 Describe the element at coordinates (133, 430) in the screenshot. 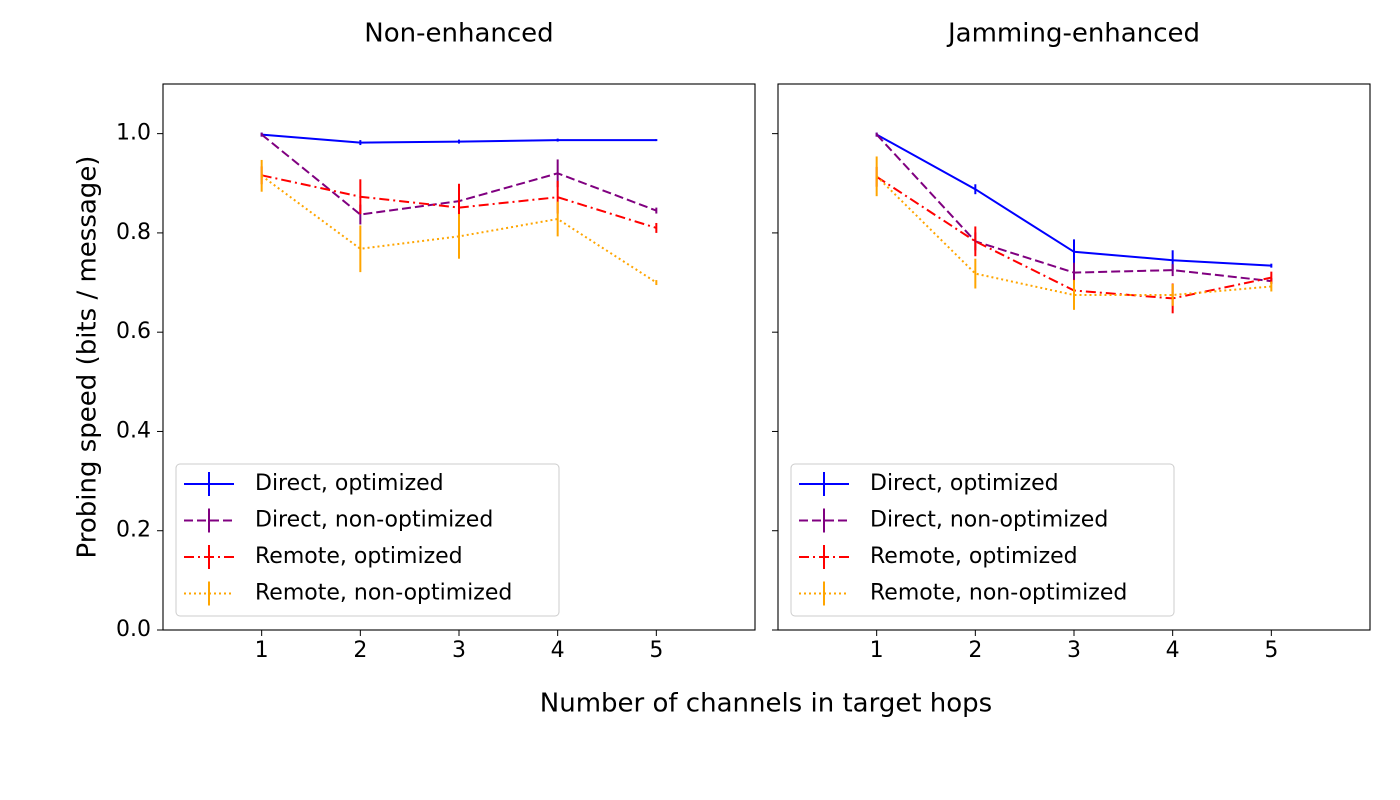

I see `y-tick-label: 0.4` at that location.